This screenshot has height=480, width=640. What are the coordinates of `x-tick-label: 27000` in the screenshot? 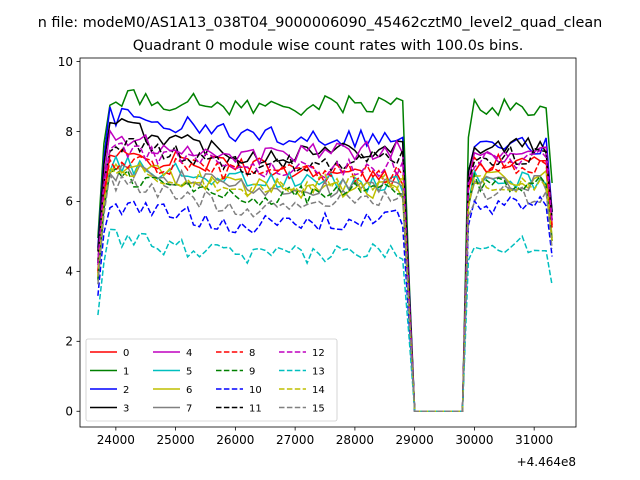 It's located at (295, 440).